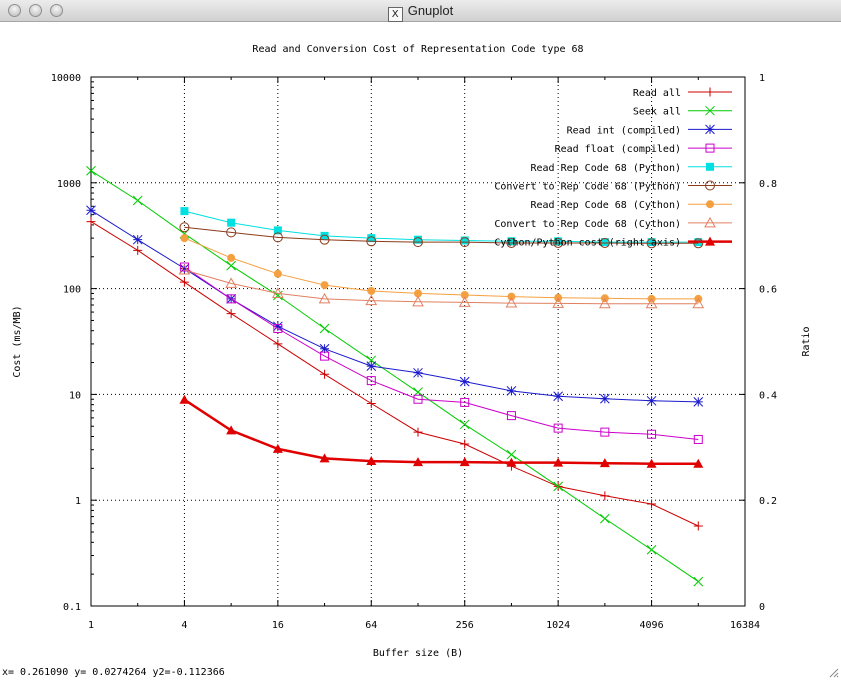 The image size is (841, 680). I want to click on y2-tick-label: 0.2, so click(768, 501).